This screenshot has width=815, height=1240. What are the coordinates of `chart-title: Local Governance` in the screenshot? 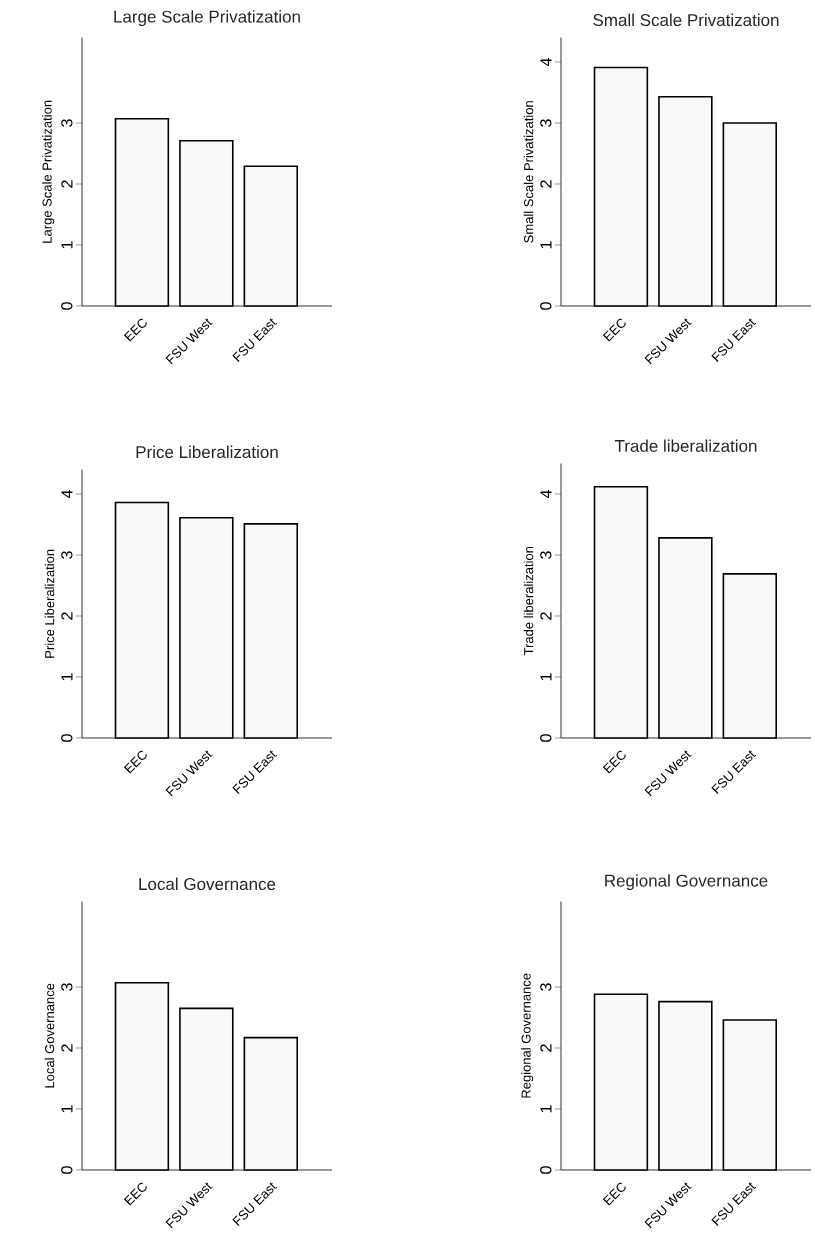 It's located at (207, 884).